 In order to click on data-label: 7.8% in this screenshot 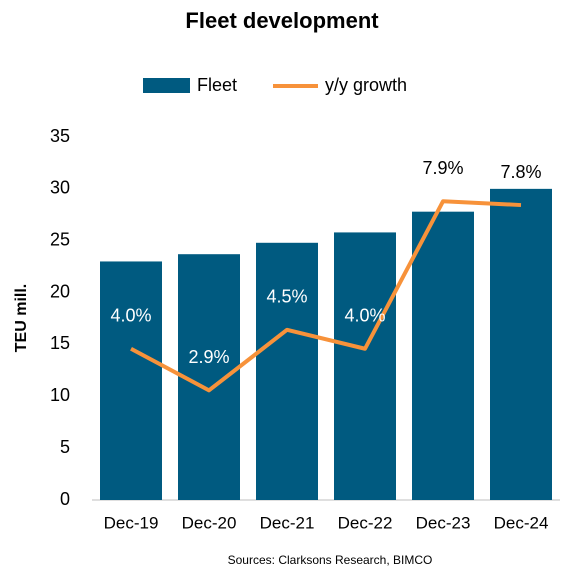, I will do `click(520, 172)`.